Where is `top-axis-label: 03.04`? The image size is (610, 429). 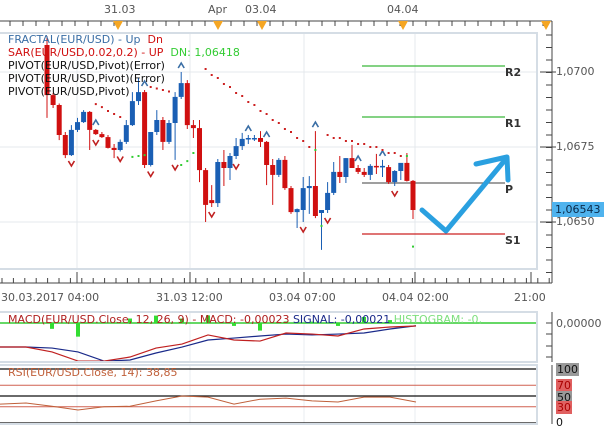
top-axis-label: 03.04 is located at coordinates (261, 9).